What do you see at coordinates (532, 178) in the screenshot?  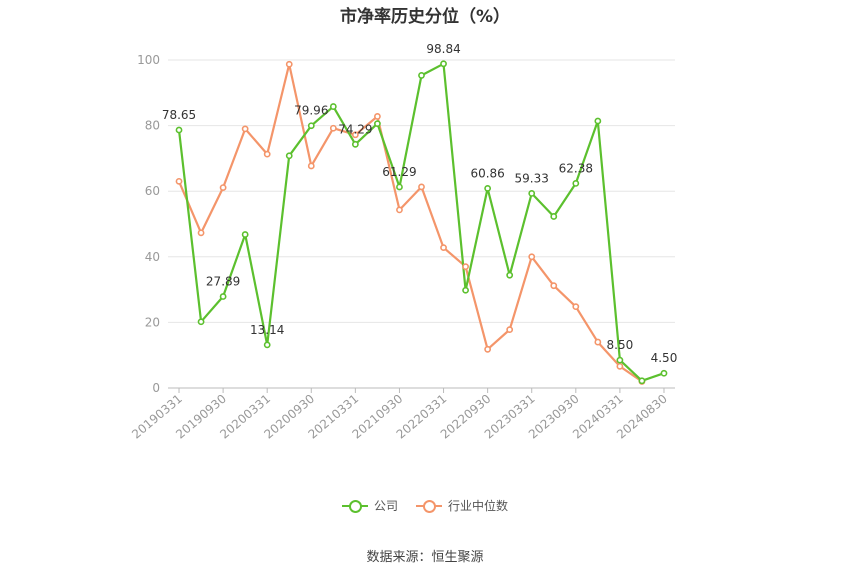 I see `data-label: 59.33` at bounding box center [532, 178].